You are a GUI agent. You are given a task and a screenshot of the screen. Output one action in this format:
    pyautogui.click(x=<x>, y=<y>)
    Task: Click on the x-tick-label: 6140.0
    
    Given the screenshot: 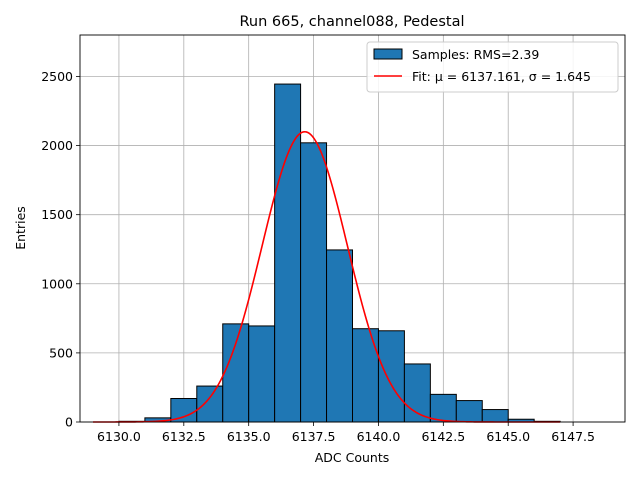 What is the action you would take?
    pyautogui.click(x=379, y=436)
    